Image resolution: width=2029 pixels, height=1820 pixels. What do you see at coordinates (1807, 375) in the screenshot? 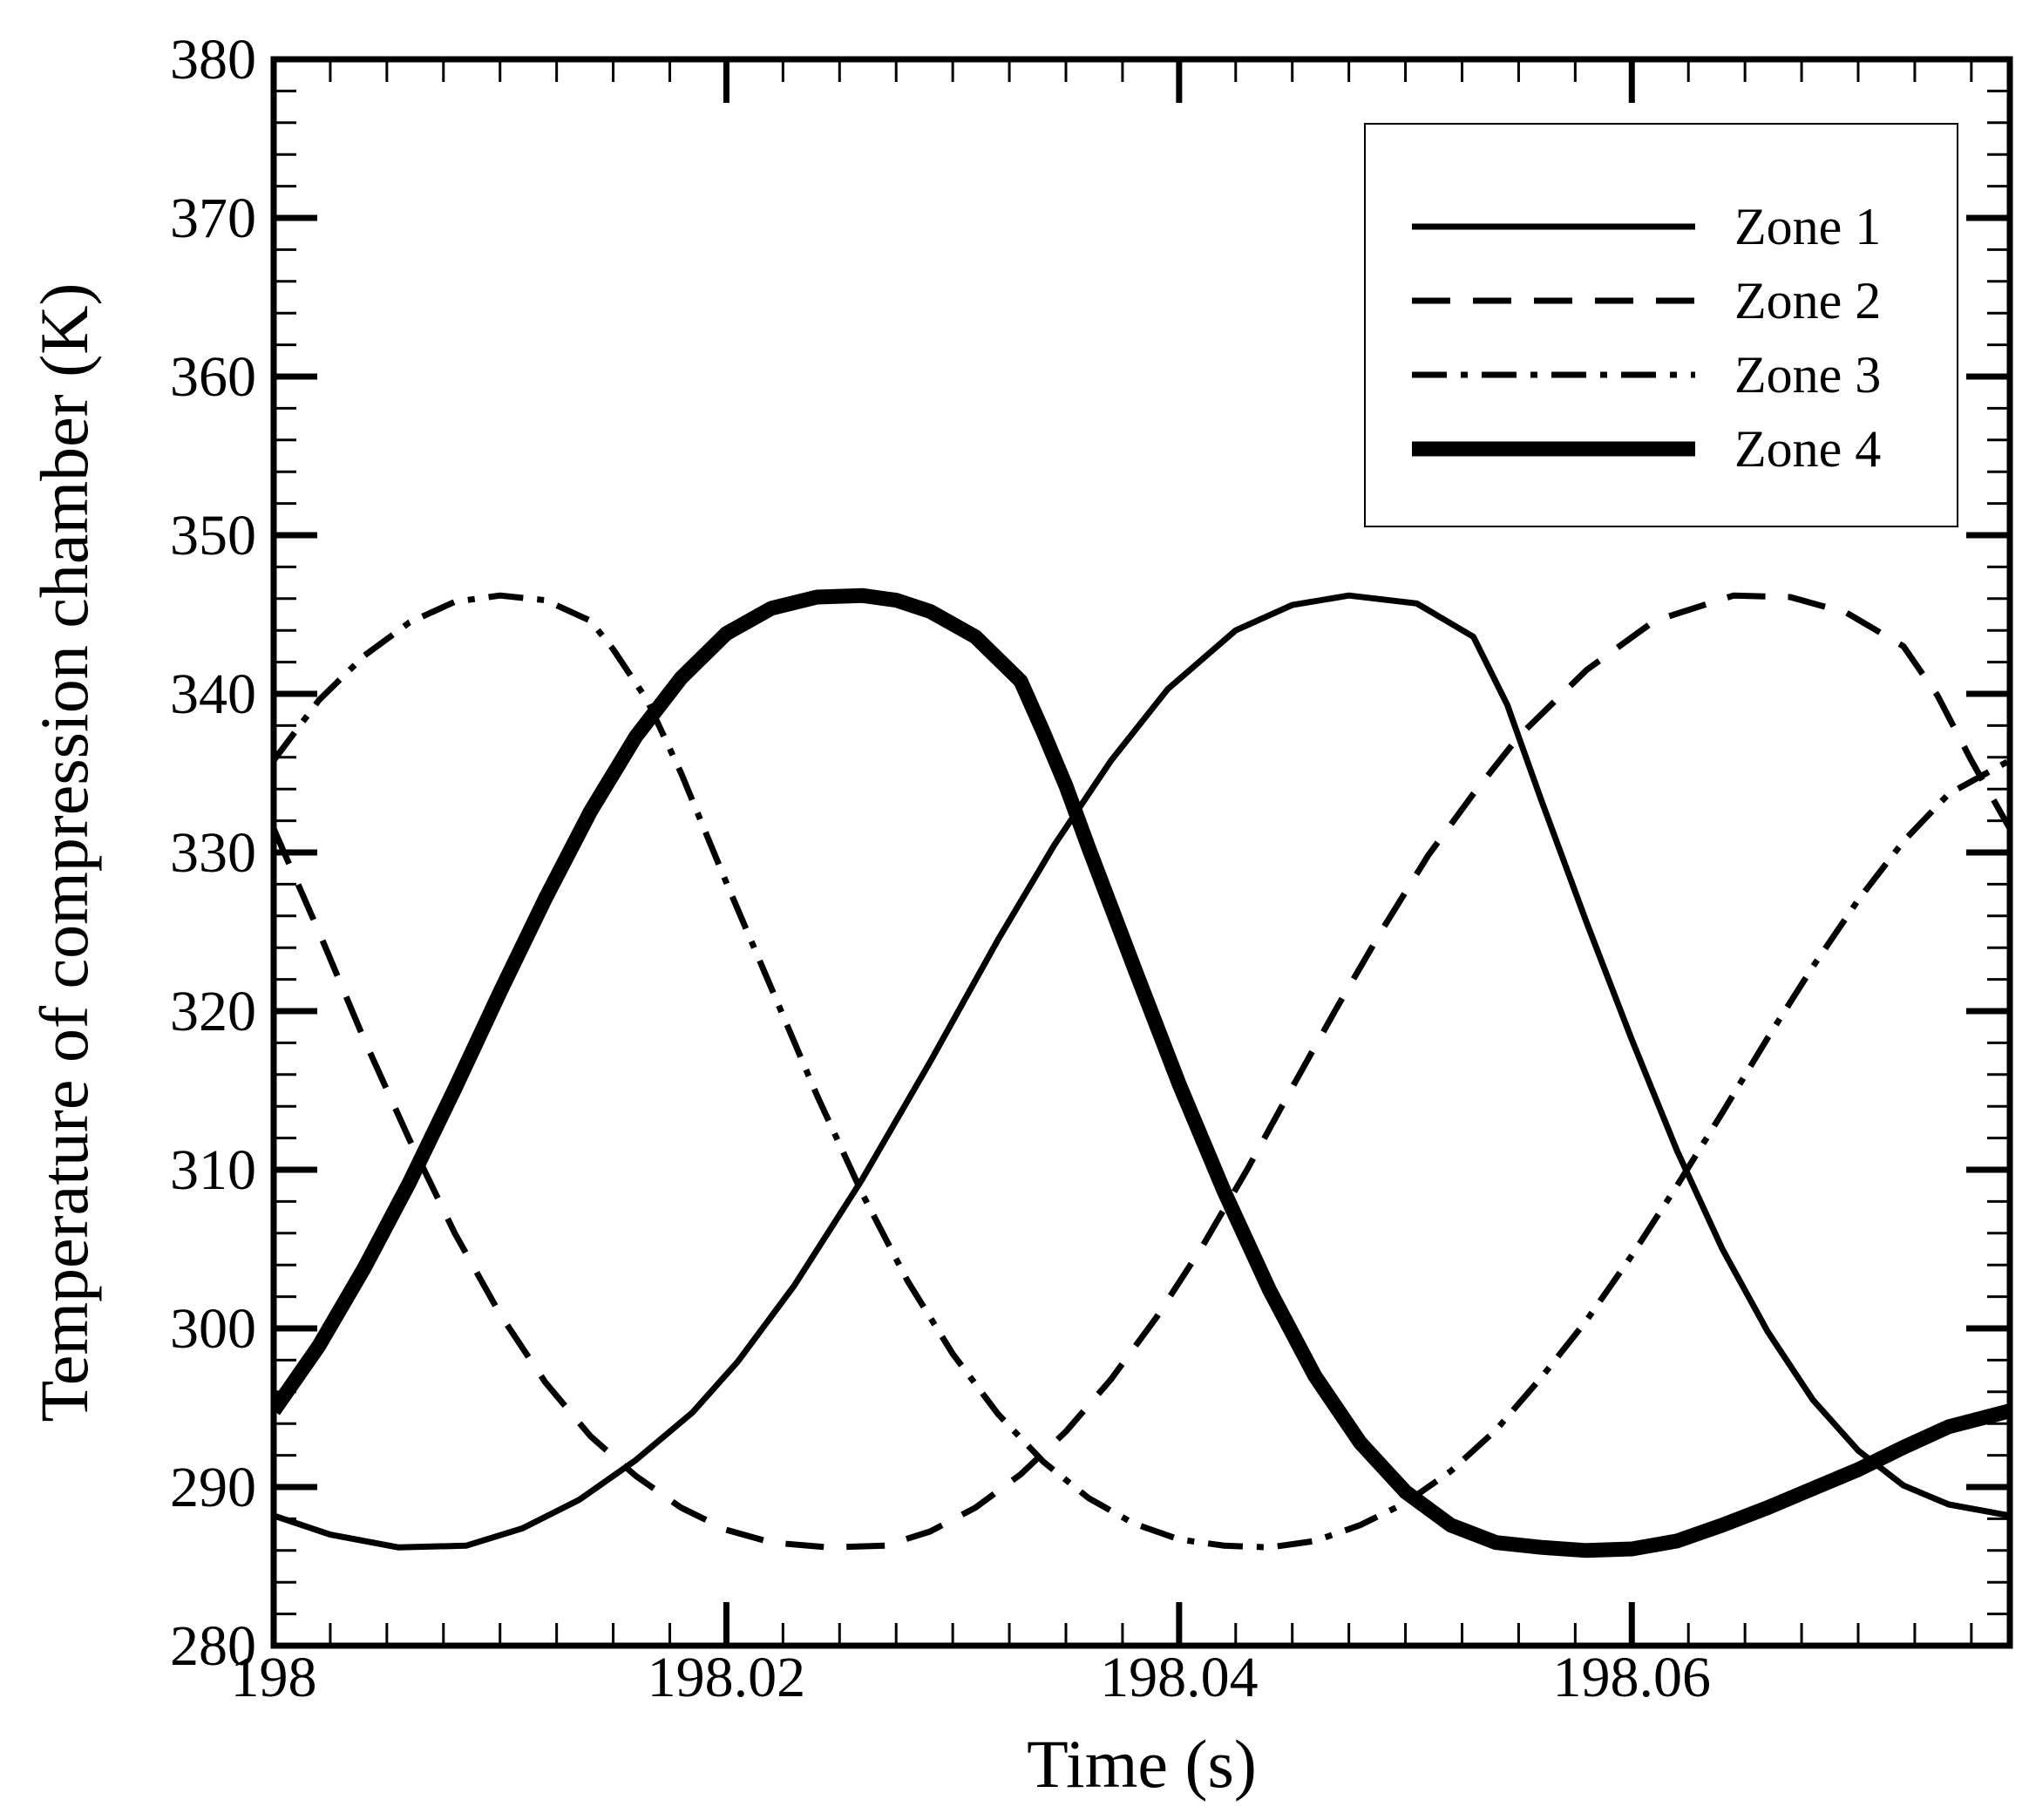
I see `legend-label-zone-3: Zone 3` at bounding box center [1807, 375].